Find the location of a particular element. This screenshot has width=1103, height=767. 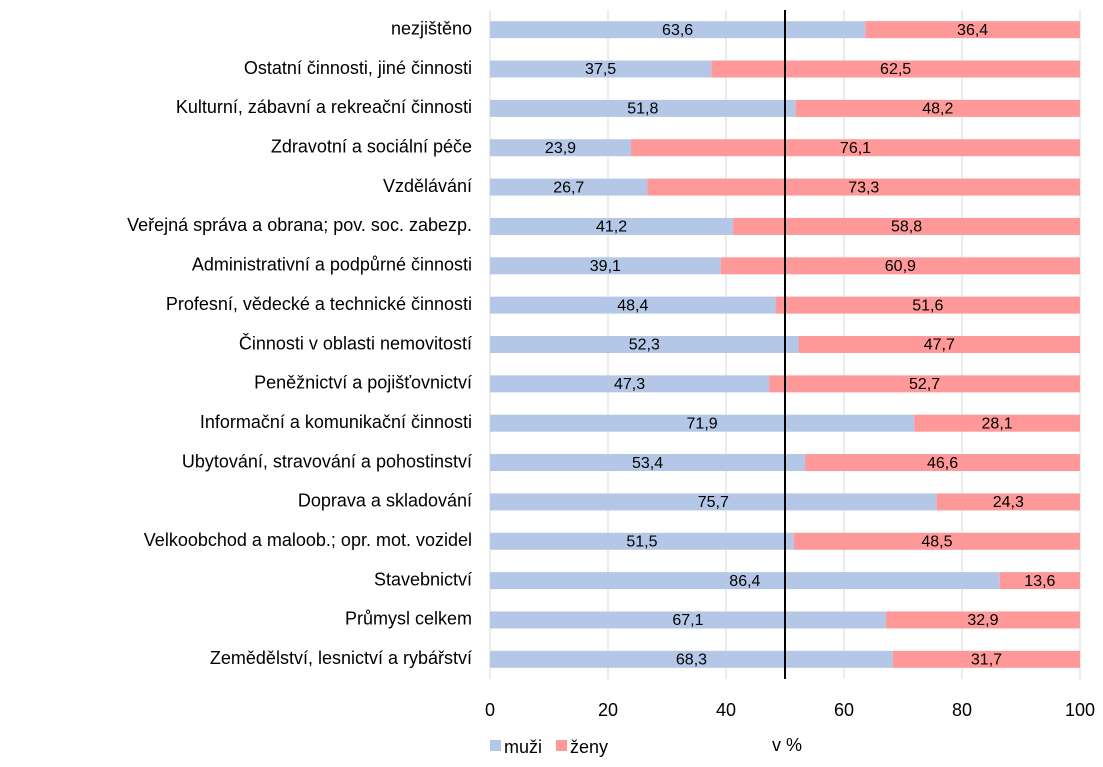

y-tick-label: Velkoobchod a maloob.; opr. mot. vozidel is located at coordinates (308, 540).